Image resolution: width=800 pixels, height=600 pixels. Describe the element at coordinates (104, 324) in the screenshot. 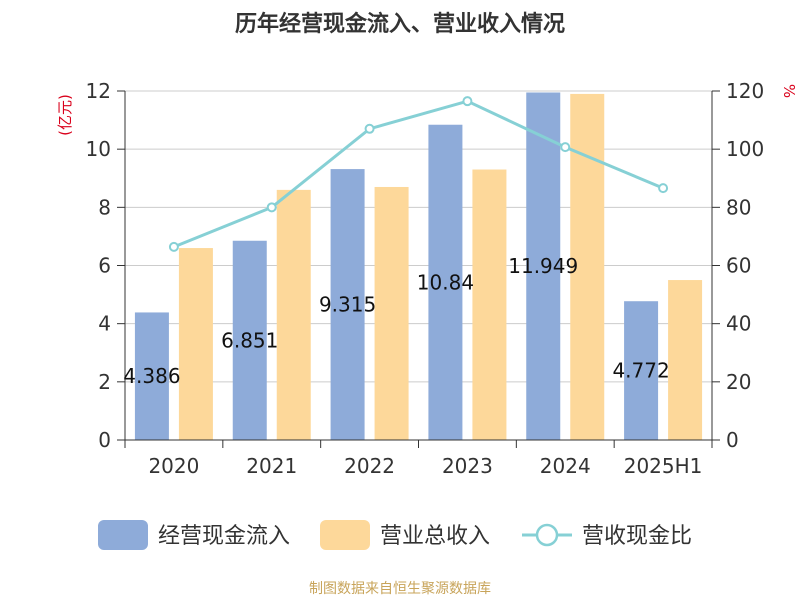

I see `left-tick-label: 4` at that location.